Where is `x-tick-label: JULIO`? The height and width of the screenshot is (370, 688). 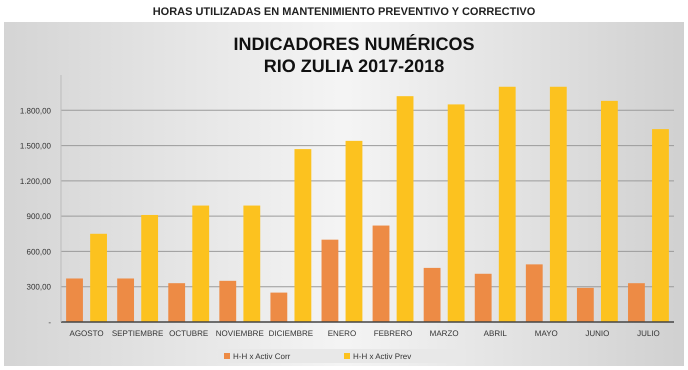
x-tick-label: JULIO is located at coordinates (648, 333).